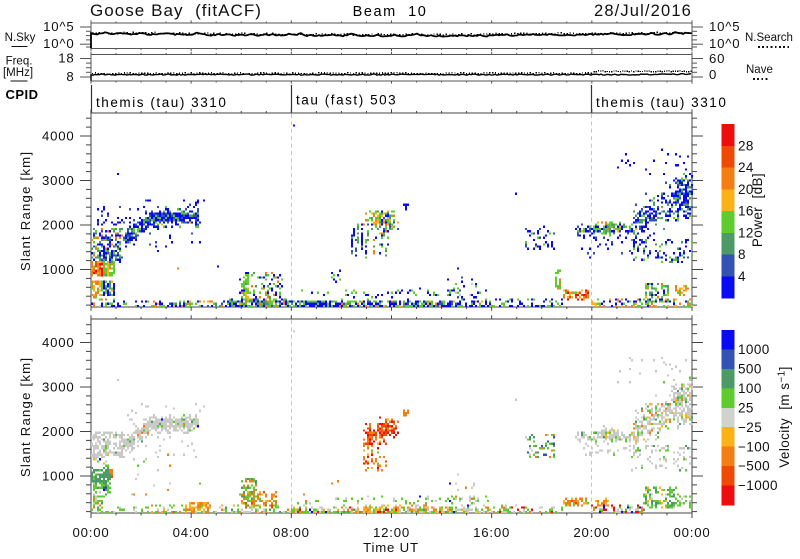 The height and width of the screenshot is (559, 800). I want to click on svg-text: 04:00, so click(191, 532).